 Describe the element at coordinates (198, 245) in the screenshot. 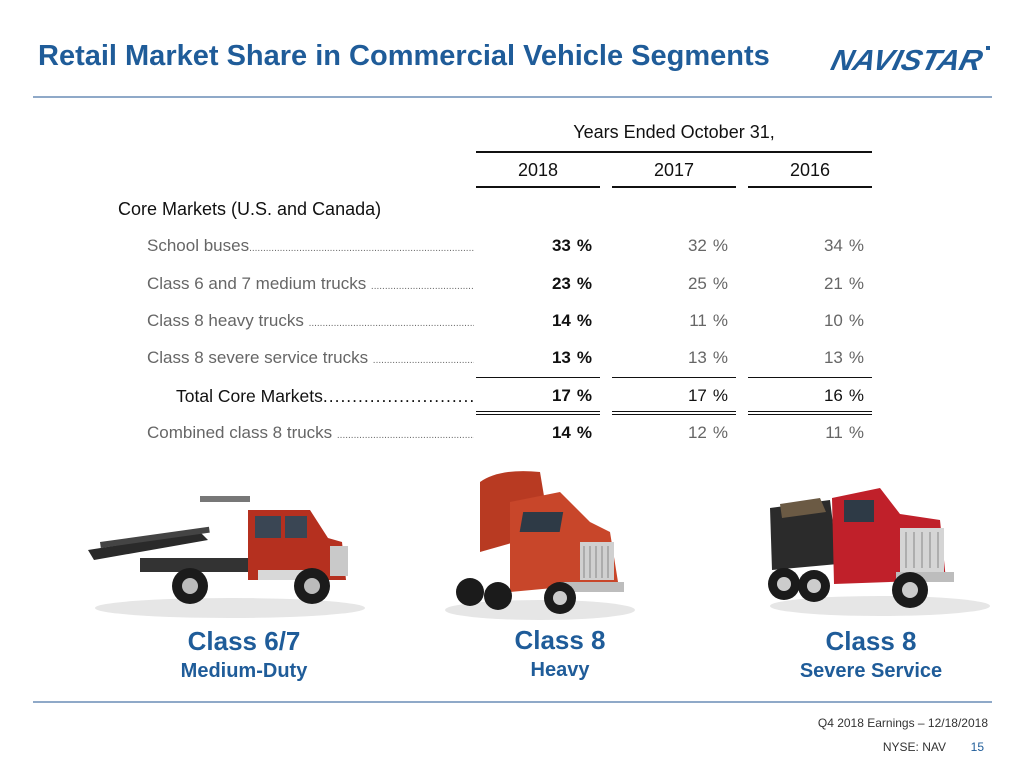

I see `row-label-text: School buses` at that location.